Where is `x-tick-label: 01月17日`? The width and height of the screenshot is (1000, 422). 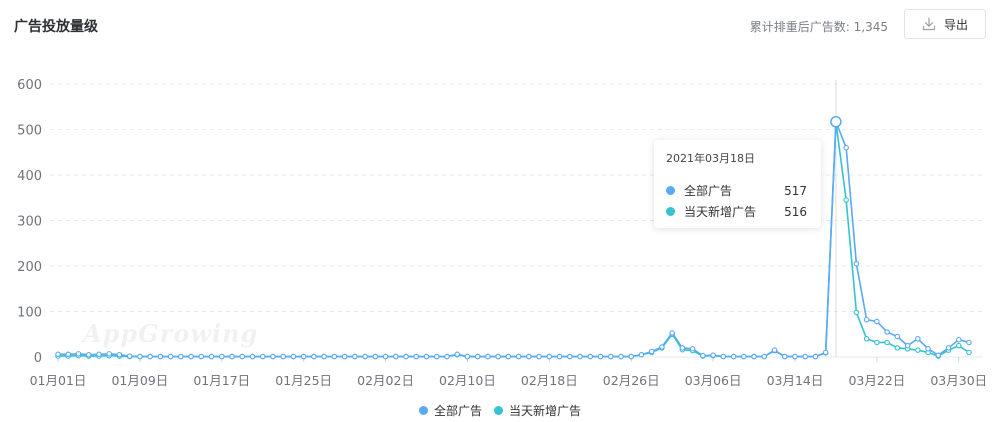
x-tick-label: 01月17日 is located at coordinates (221, 380).